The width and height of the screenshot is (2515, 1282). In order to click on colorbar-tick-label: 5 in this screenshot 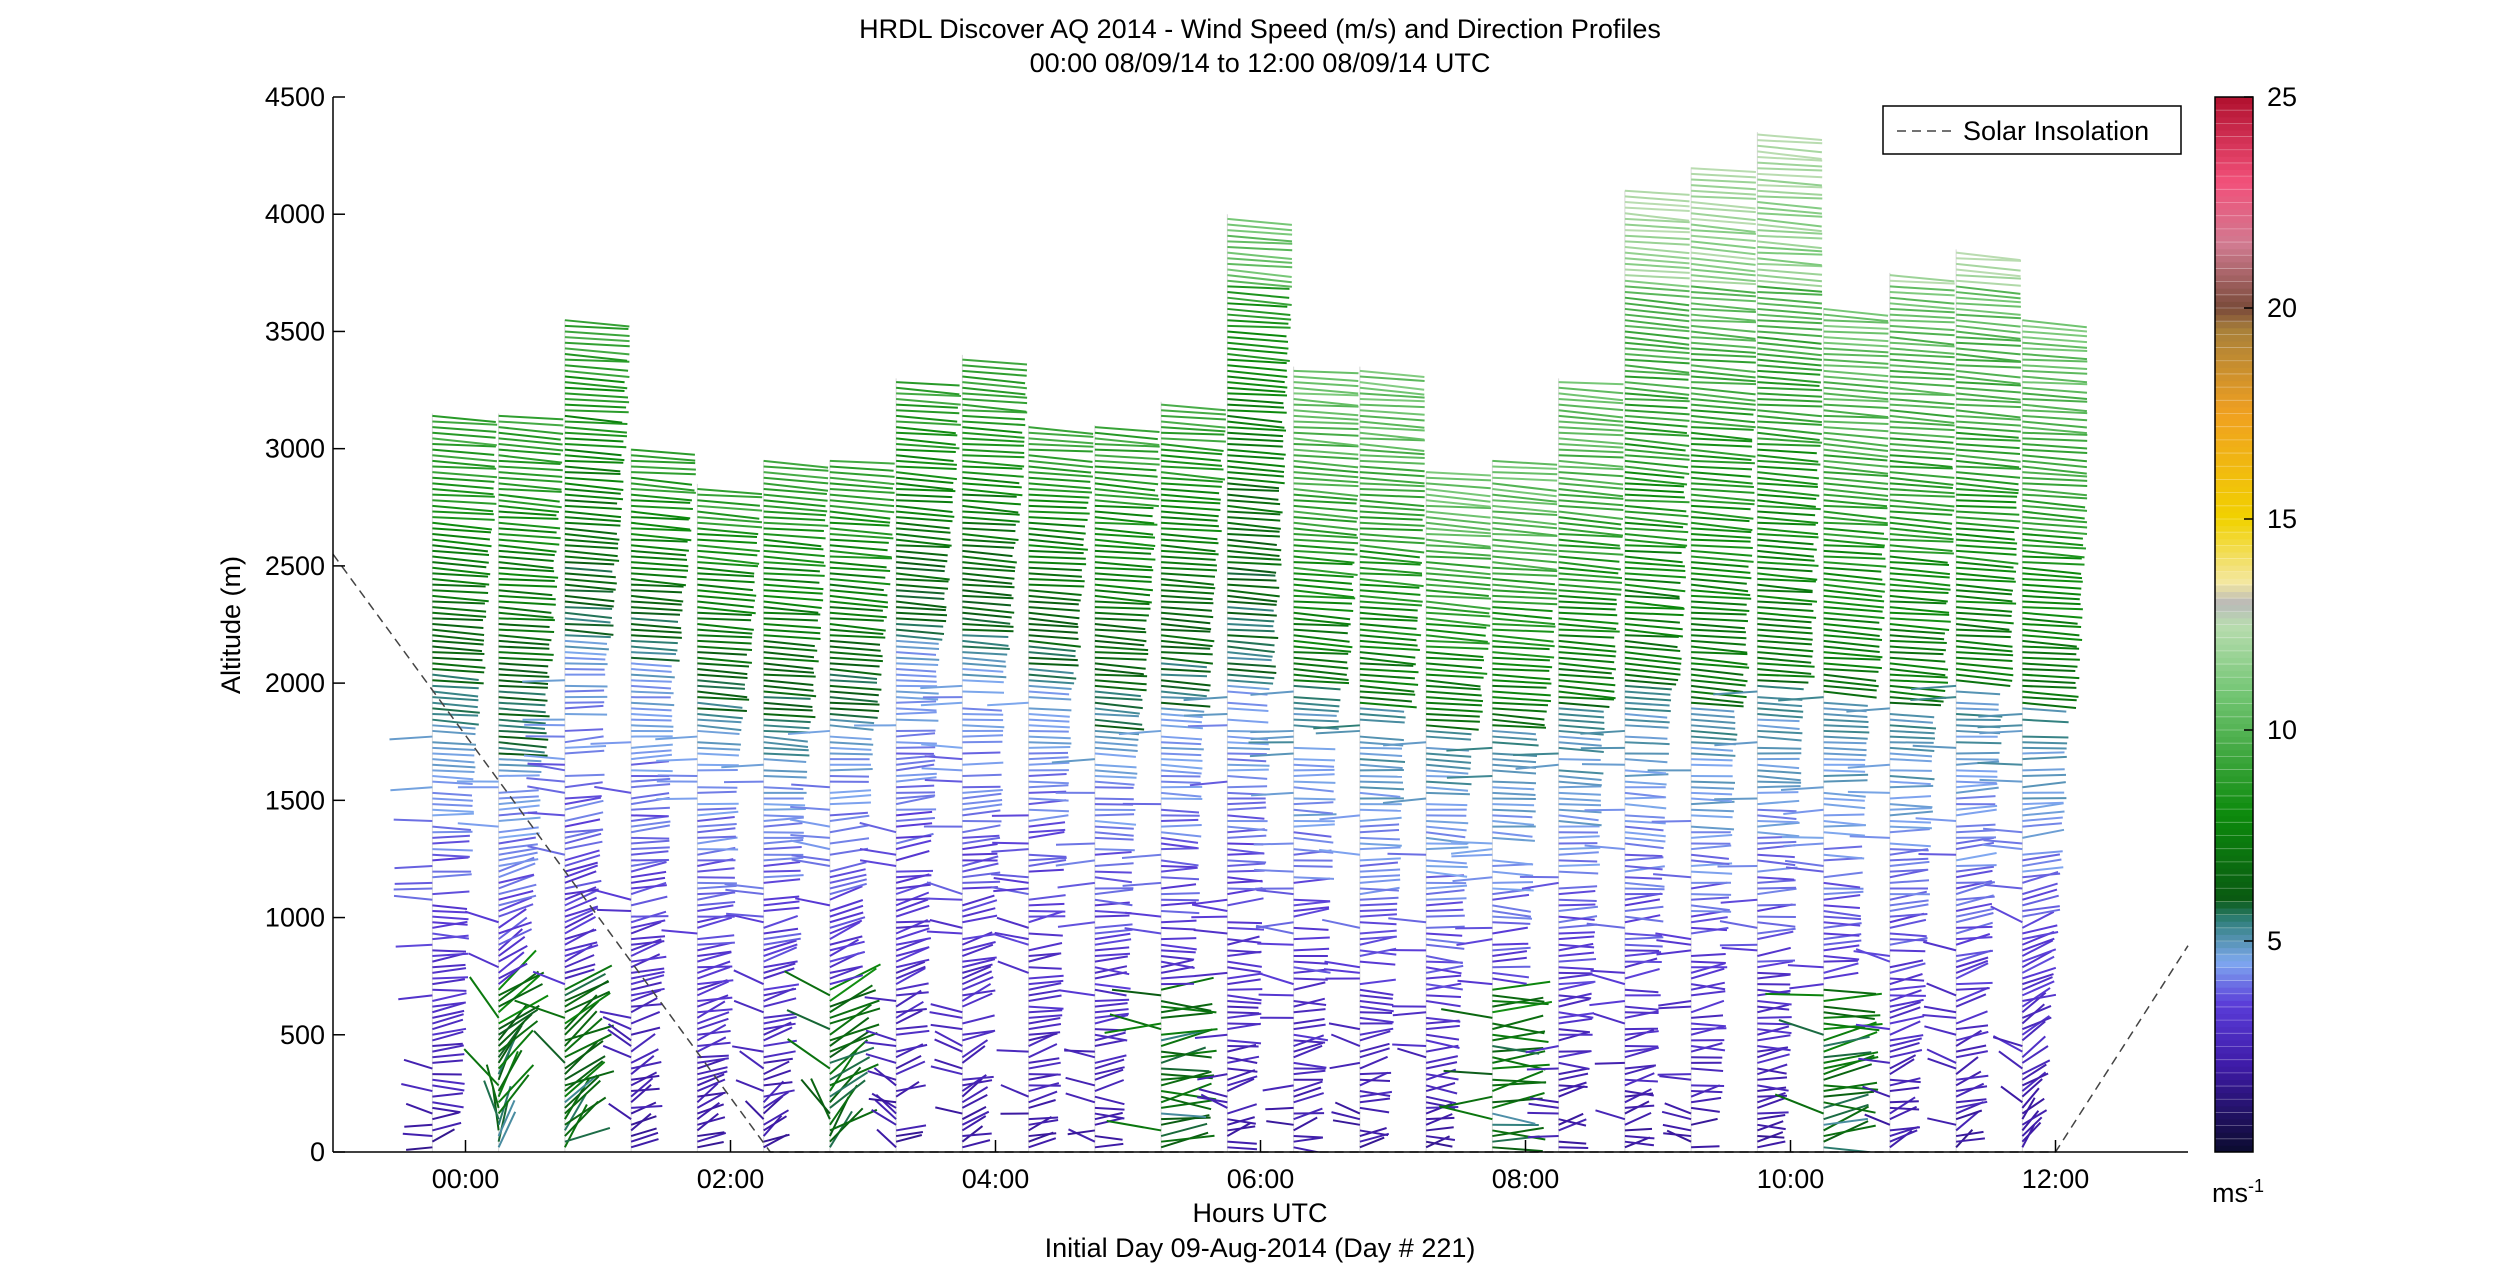, I will do `click(2274, 941)`.